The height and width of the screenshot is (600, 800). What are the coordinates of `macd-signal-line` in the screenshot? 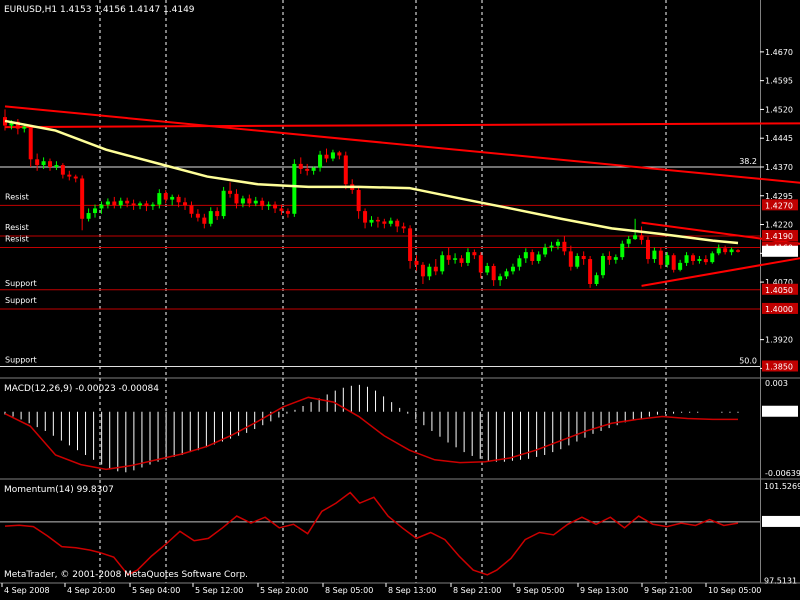 It's located at (371, 433).